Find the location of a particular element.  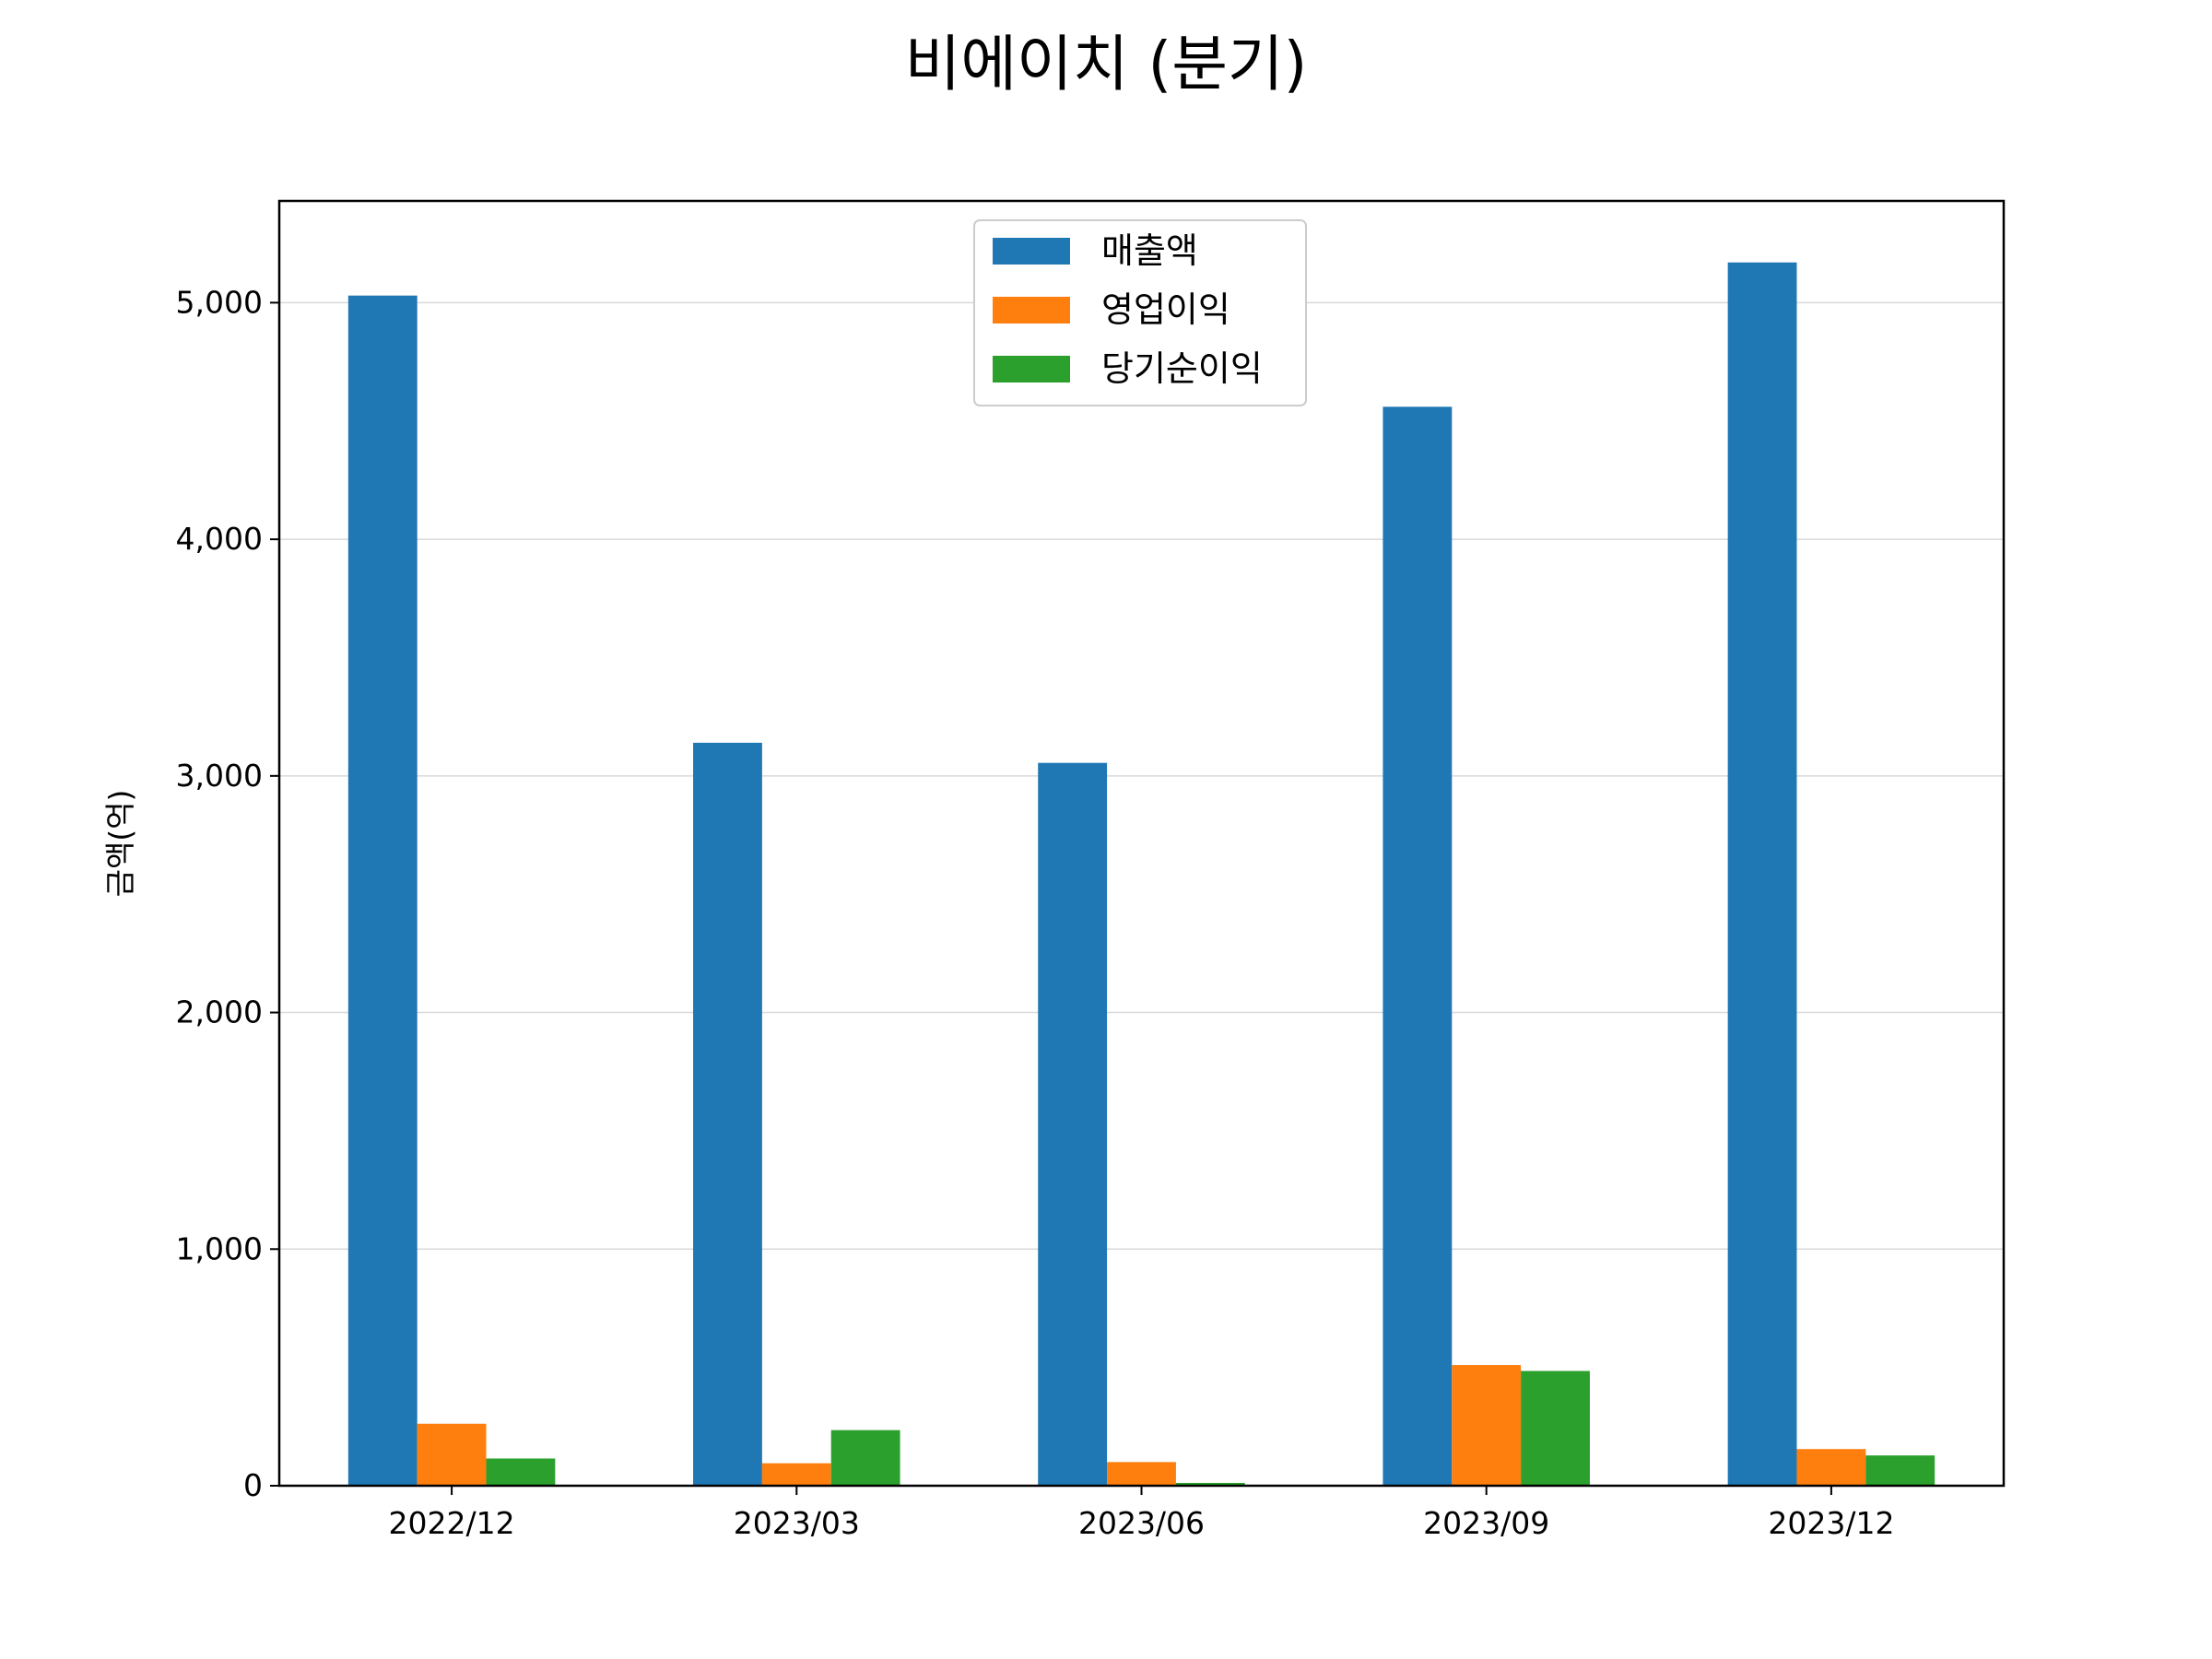

y-tick-label: 3,000 is located at coordinates (219, 776).